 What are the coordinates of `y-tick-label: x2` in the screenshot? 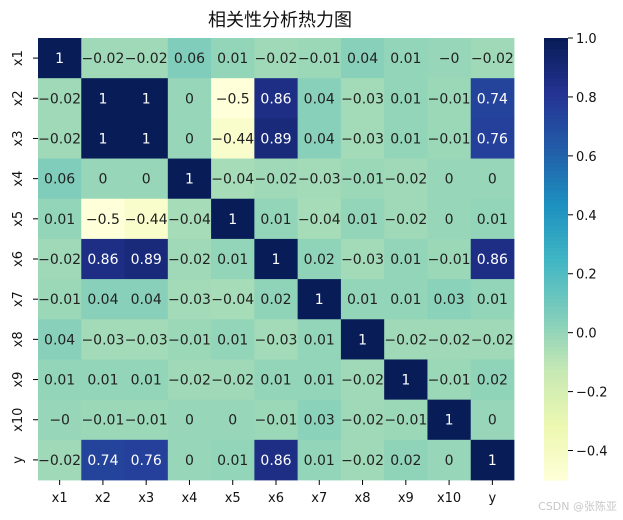 It's located at (18, 98).